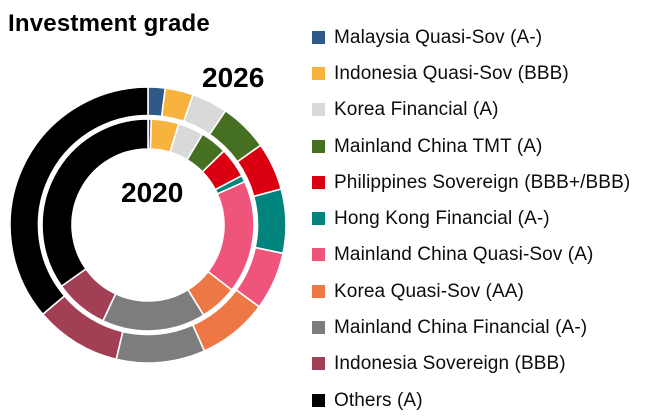  What do you see at coordinates (450, 364) in the screenshot?
I see `legend-label: Indonesia Sovereign (BBB)` at bounding box center [450, 364].